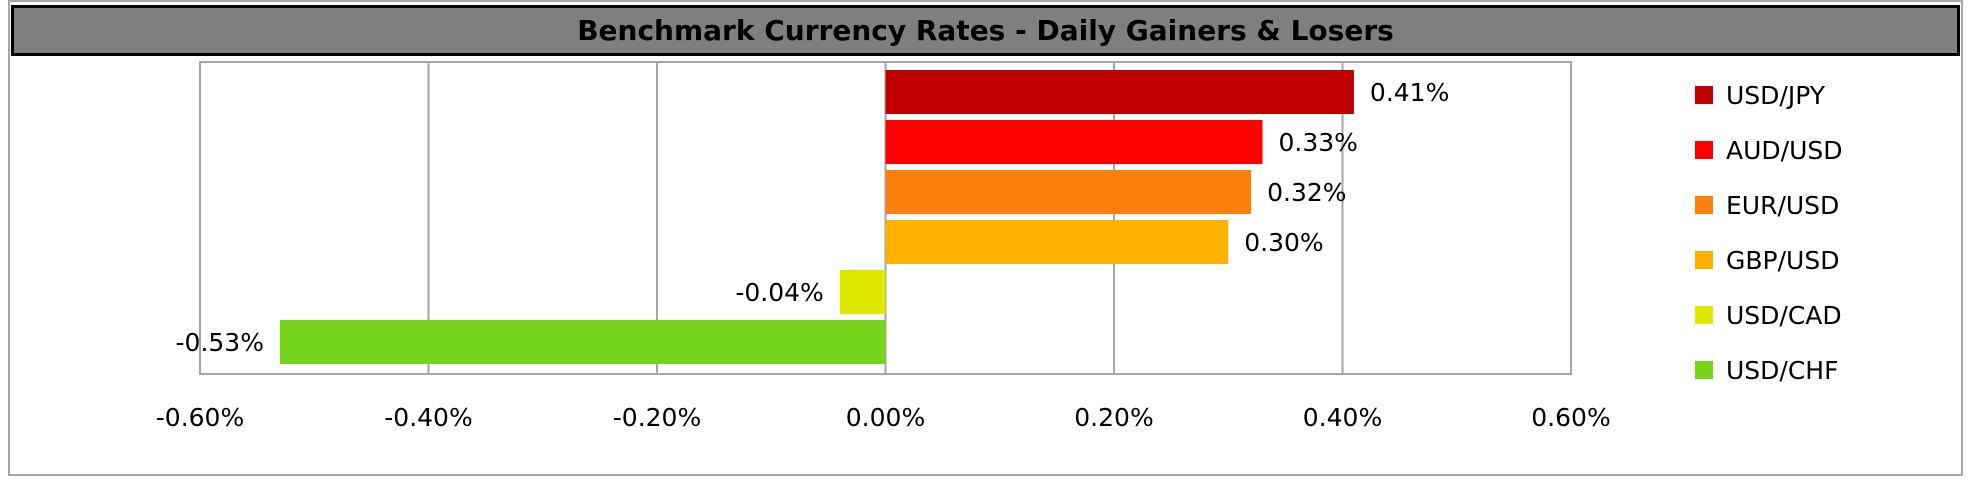 The image size is (1970, 482). Describe the element at coordinates (1057, 242) in the screenshot. I see `bar-gbp-usd` at that location.